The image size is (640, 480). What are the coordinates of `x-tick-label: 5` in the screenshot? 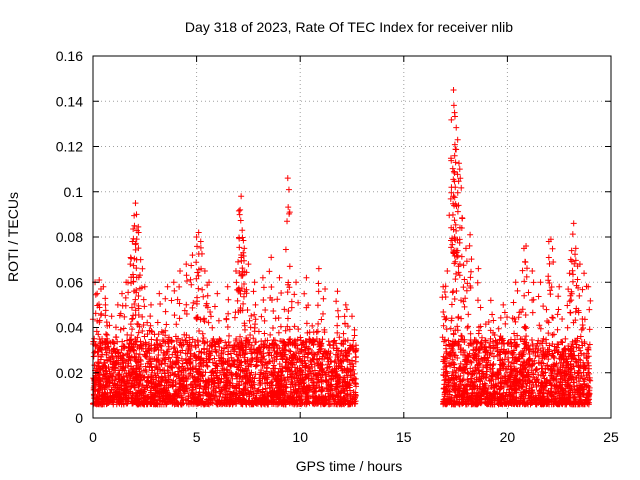 It's located at (197, 437).